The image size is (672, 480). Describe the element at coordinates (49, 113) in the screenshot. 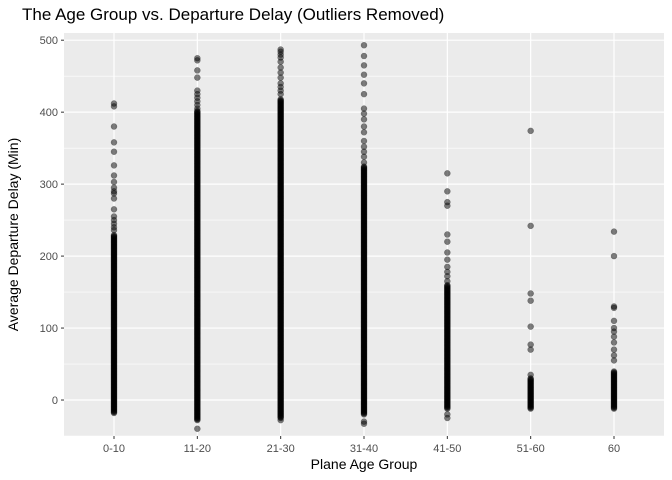

I see `y-tick-label: 400` at that location.